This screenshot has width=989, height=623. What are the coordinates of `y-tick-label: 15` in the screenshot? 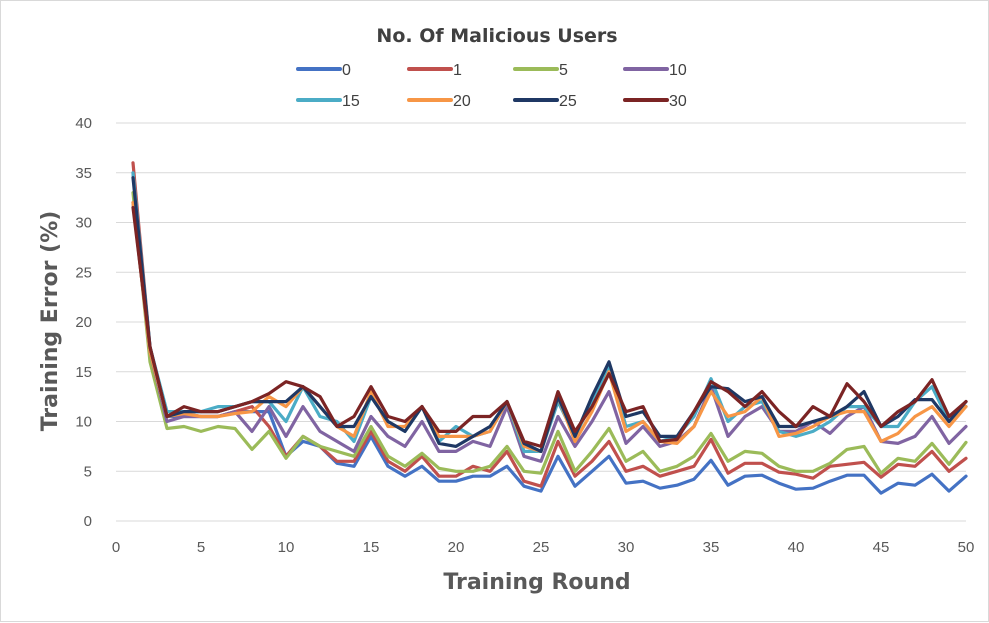 It's located at (83, 372).